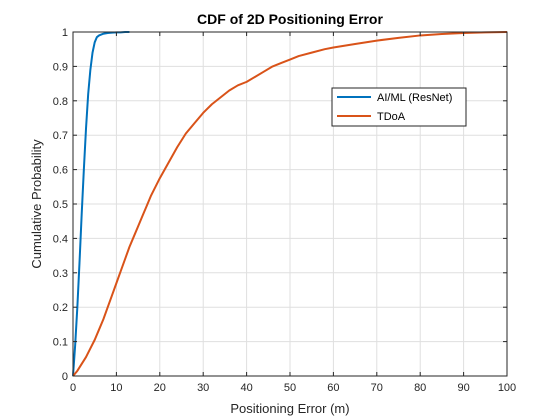 This screenshot has width=560, height=420. I want to click on y-tick-label: 0.9, so click(60, 67).